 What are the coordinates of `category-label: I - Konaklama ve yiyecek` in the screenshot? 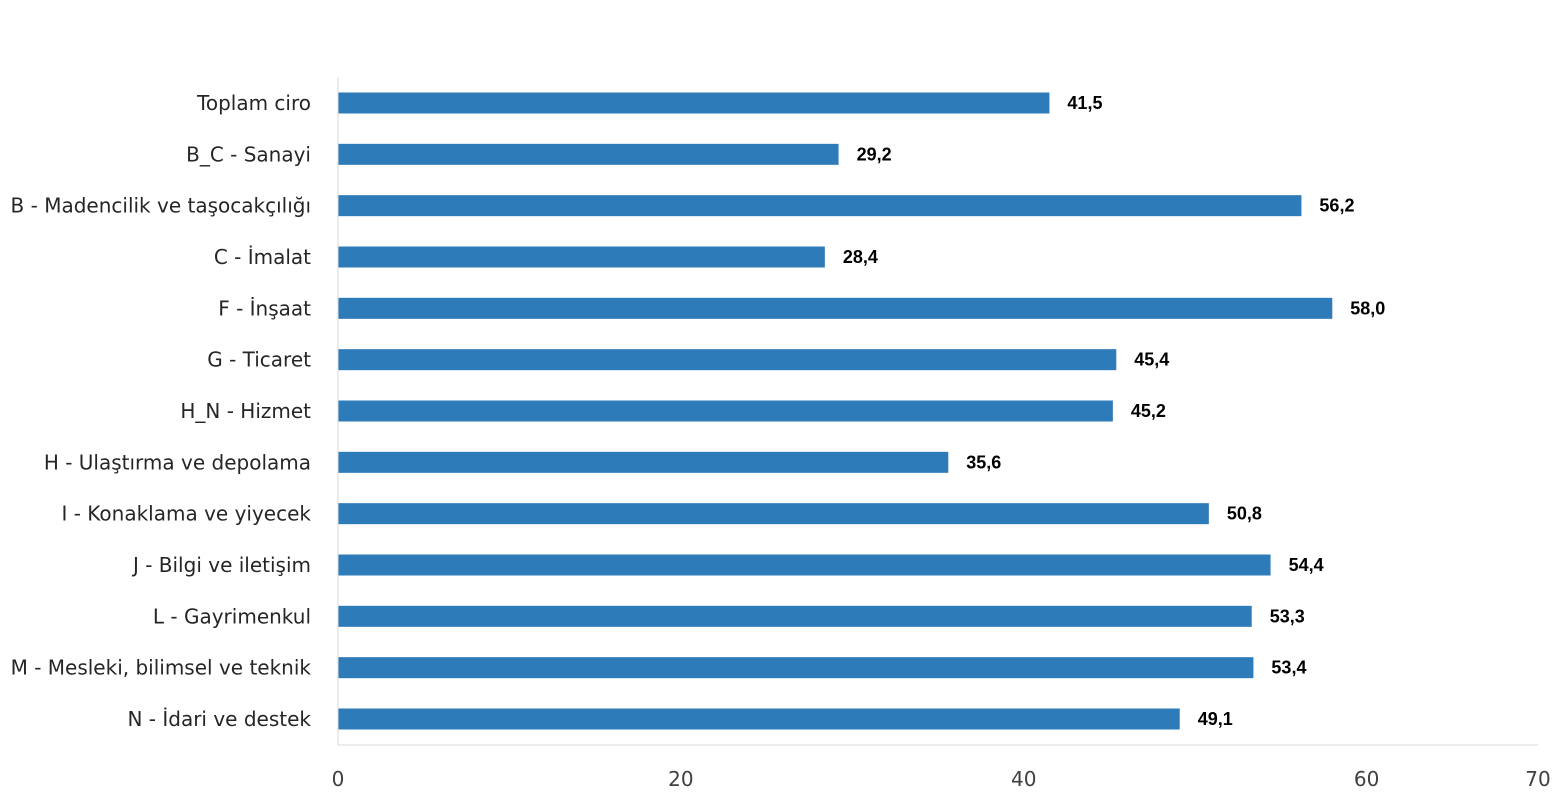 It's located at (186, 514).